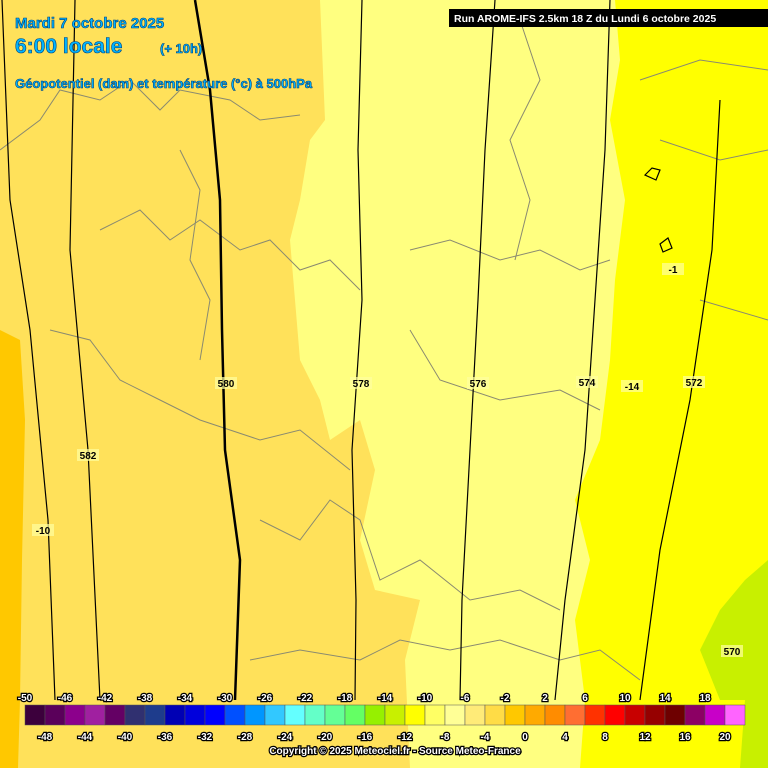 This screenshot has height=773, width=768. What do you see at coordinates (645, 737) in the screenshot?
I see `scale-label-bottom: 12` at bounding box center [645, 737].